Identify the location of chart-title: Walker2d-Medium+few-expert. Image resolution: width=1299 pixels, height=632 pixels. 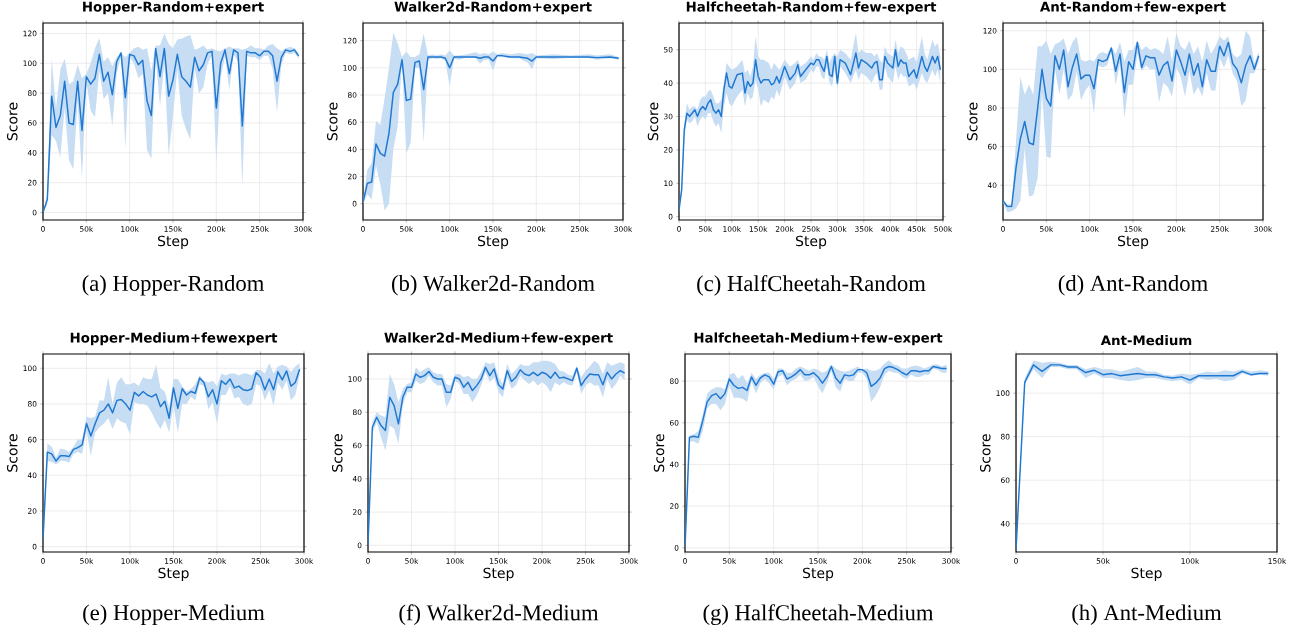
(498, 339).